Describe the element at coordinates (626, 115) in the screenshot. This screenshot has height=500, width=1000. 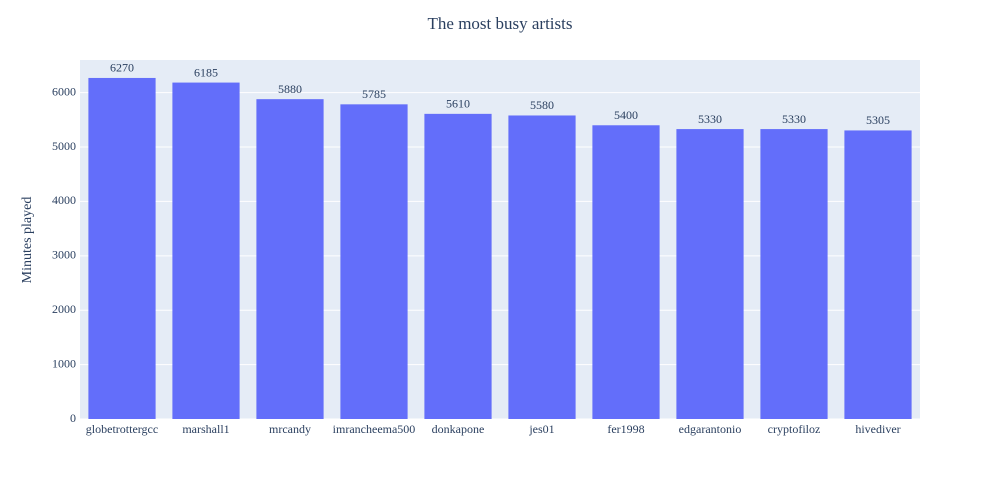
I see `data-label: 5400` at that location.